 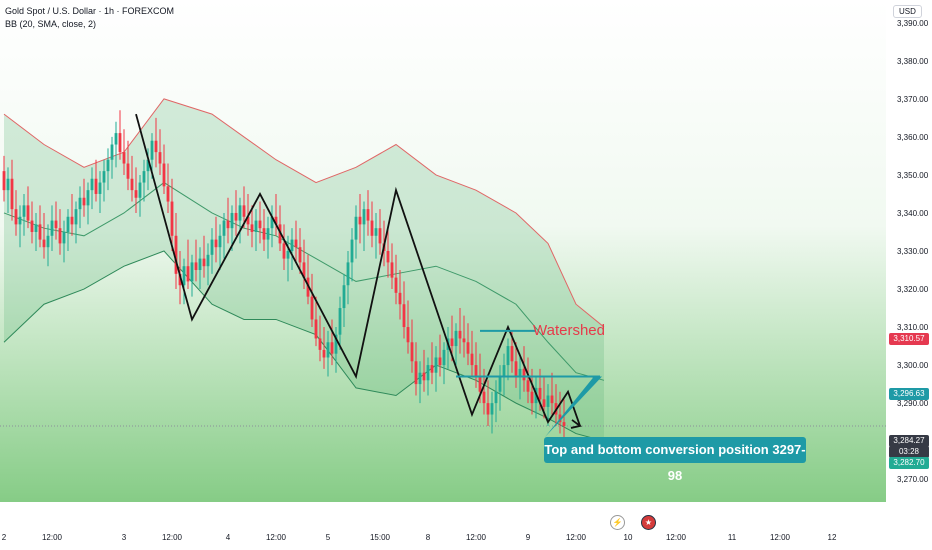 I want to click on price-tag-level: 3,296.63, so click(x=909, y=394).